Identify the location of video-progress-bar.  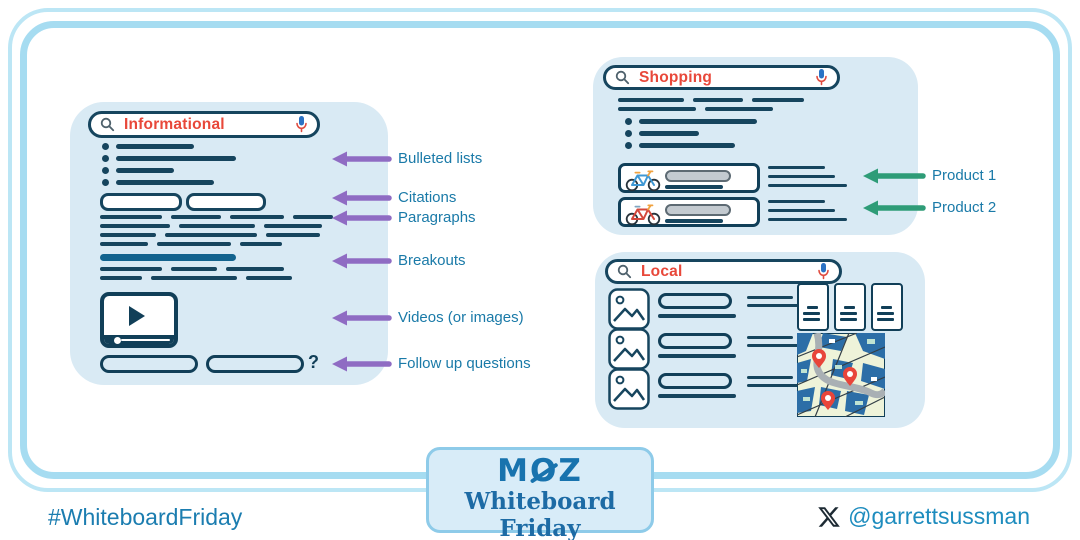
(139, 339).